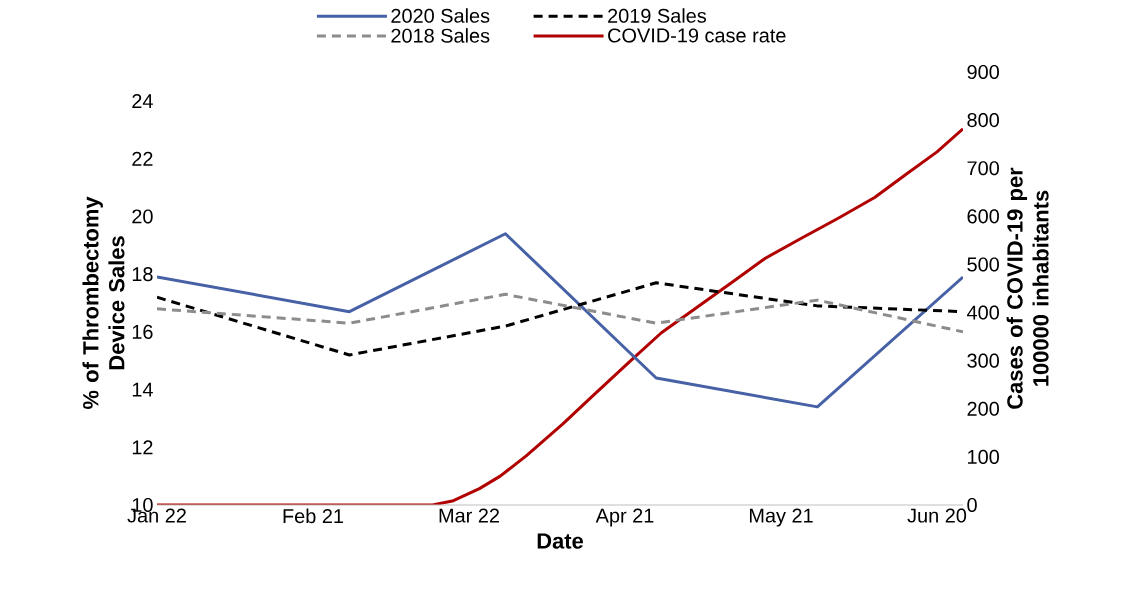 The height and width of the screenshot is (603, 1148). Describe the element at coordinates (624, 517) in the screenshot. I see `x-tick-label: Apr 21` at that location.